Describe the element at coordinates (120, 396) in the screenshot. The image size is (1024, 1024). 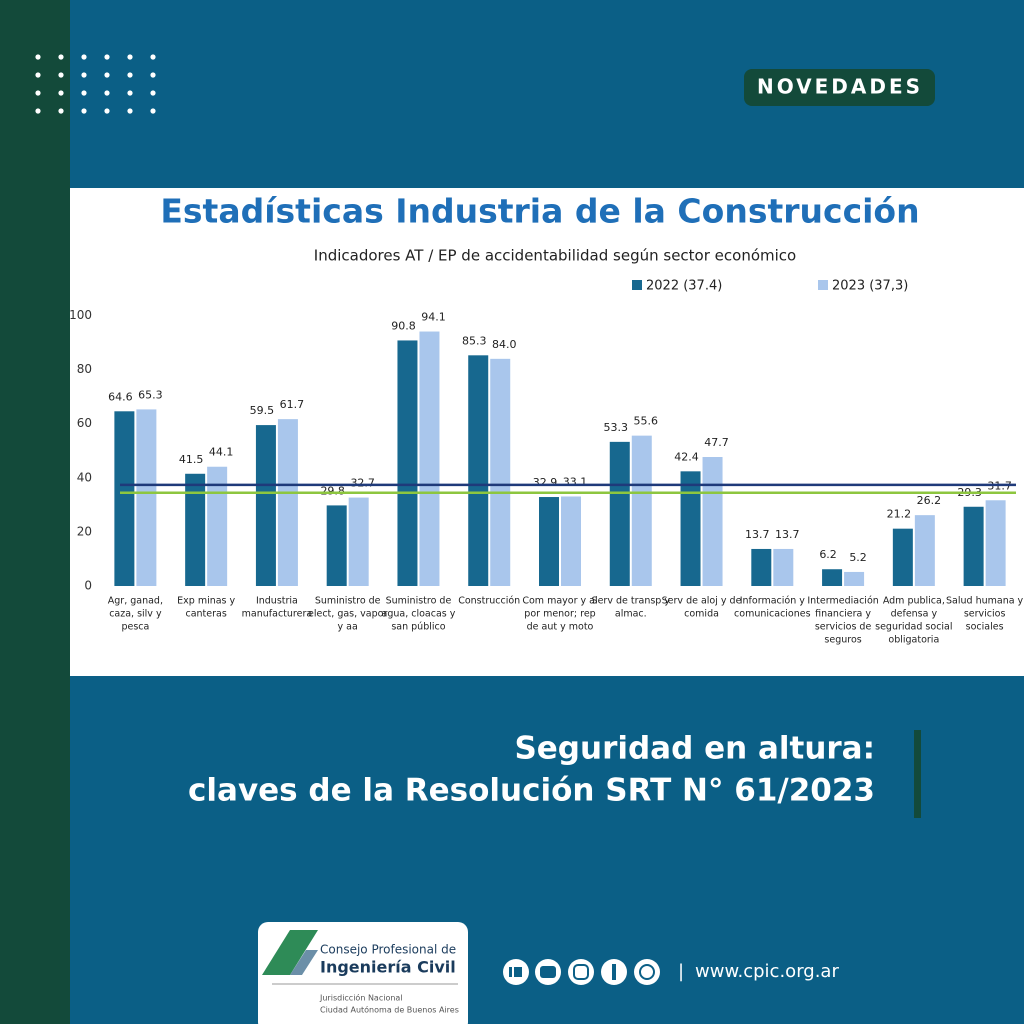
I see `data-label: 64.6` at that location.